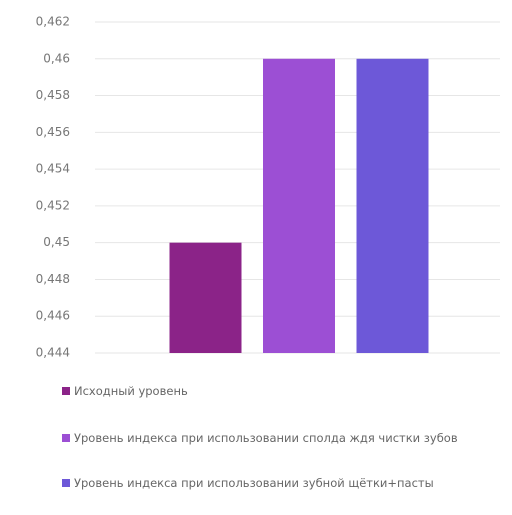 This screenshot has width=512, height=515. I want to click on y-tick-label: 0,458, so click(53, 95).